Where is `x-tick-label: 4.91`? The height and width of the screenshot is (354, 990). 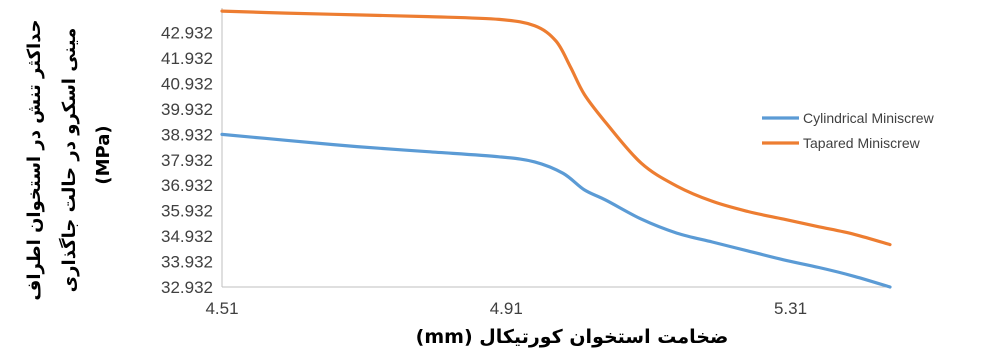 x-tick-label: 4.91 is located at coordinates (506, 308).